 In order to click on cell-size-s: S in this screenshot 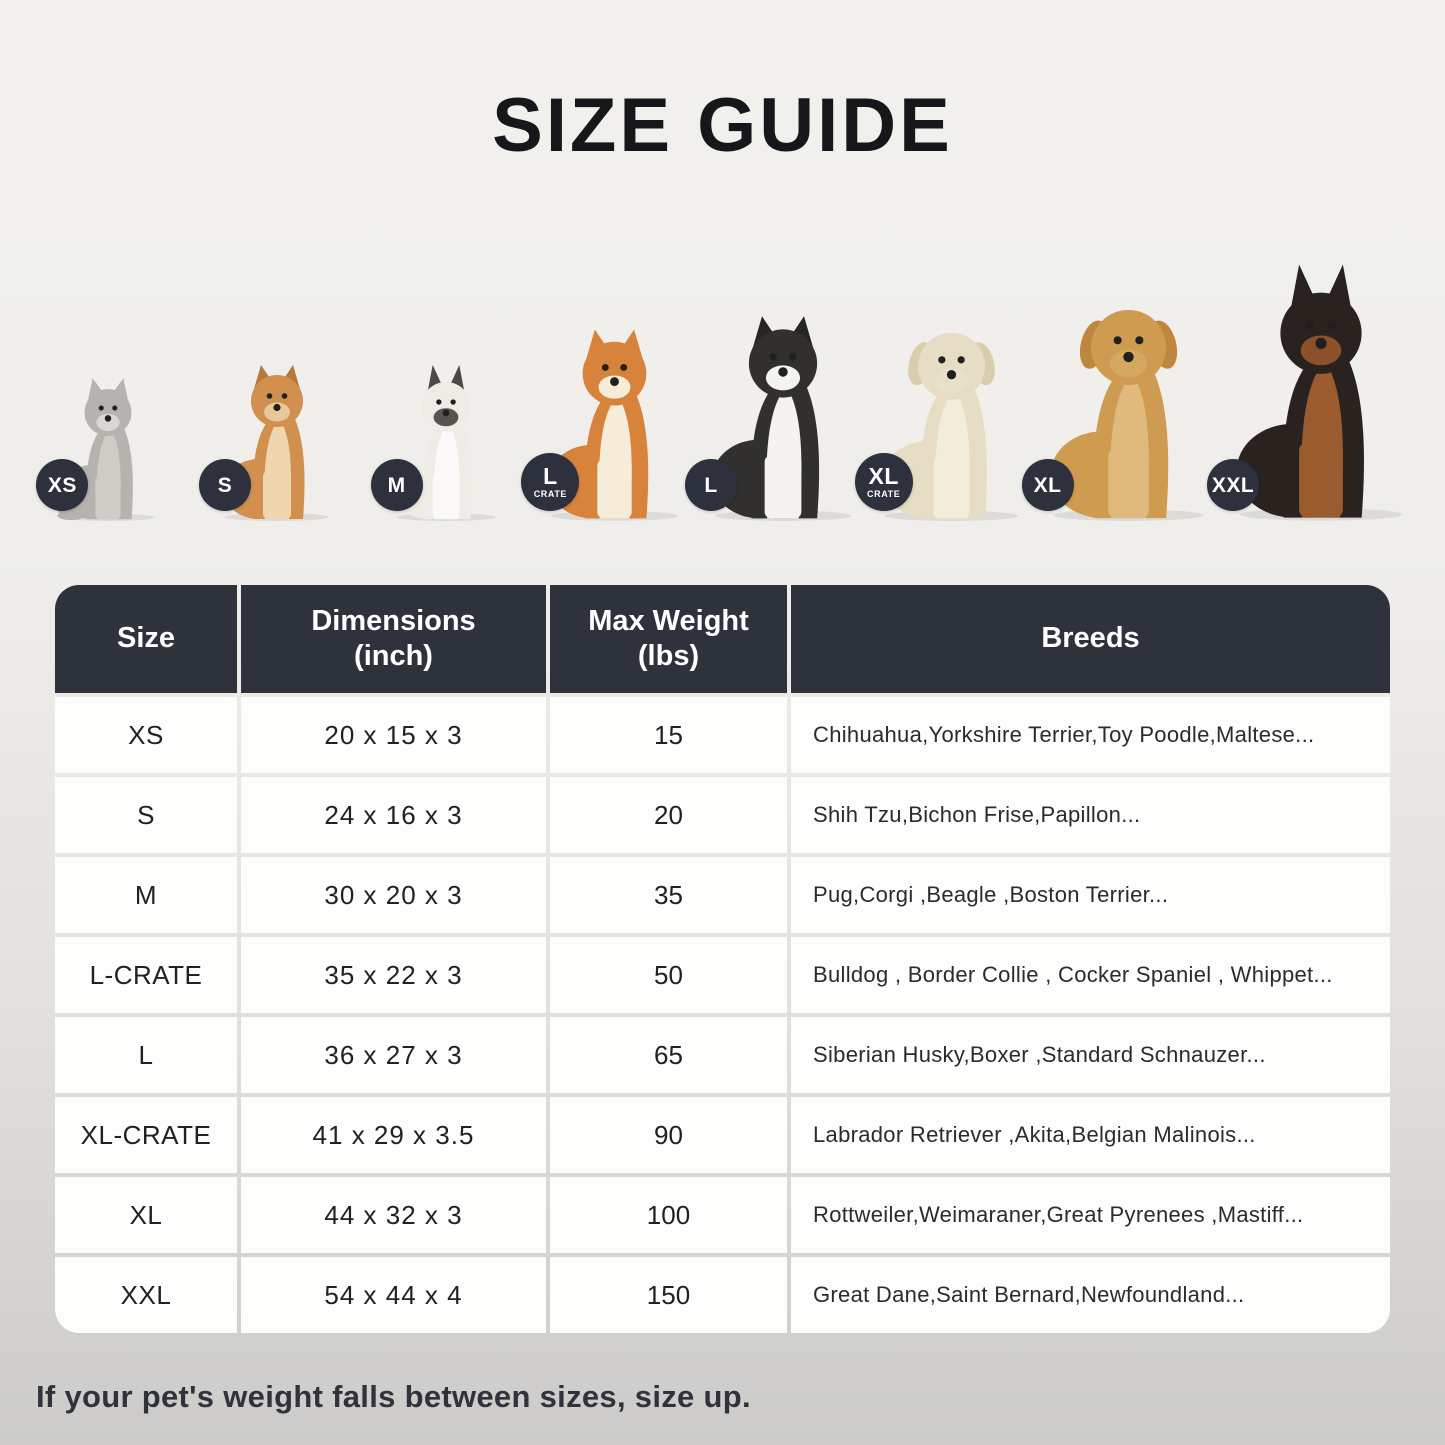, I will do `click(146, 815)`.